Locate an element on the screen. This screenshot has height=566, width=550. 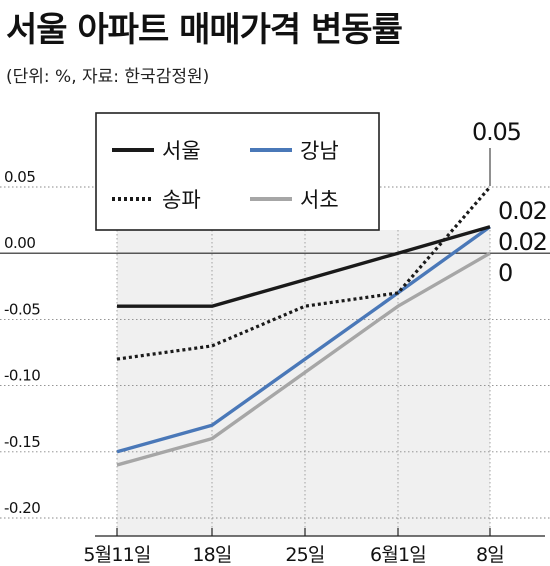
y-tick-label: -0.10 is located at coordinates (22, 376).